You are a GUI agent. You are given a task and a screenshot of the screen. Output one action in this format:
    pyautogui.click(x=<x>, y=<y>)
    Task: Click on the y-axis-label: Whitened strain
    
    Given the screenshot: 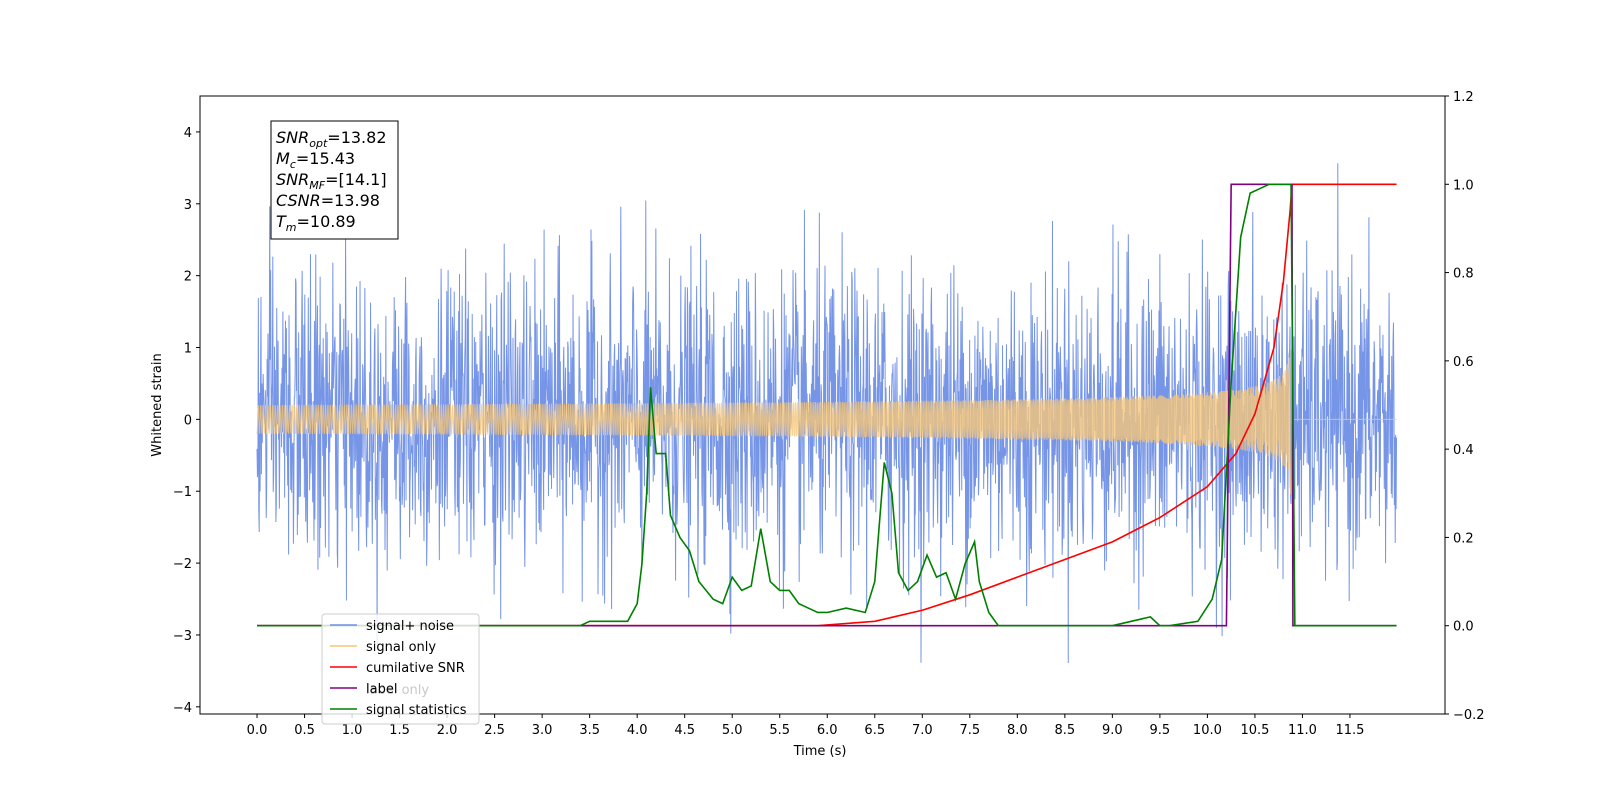 What is the action you would take?
    pyautogui.click(x=157, y=404)
    